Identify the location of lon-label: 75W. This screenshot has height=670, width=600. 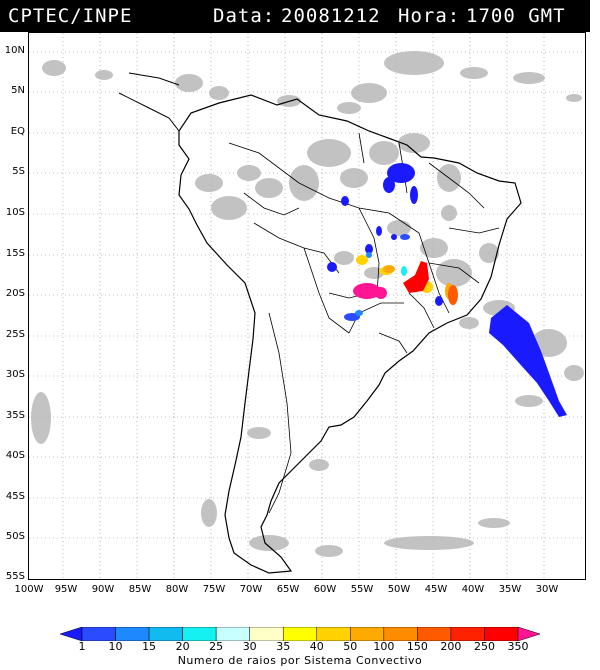
(214, 589).